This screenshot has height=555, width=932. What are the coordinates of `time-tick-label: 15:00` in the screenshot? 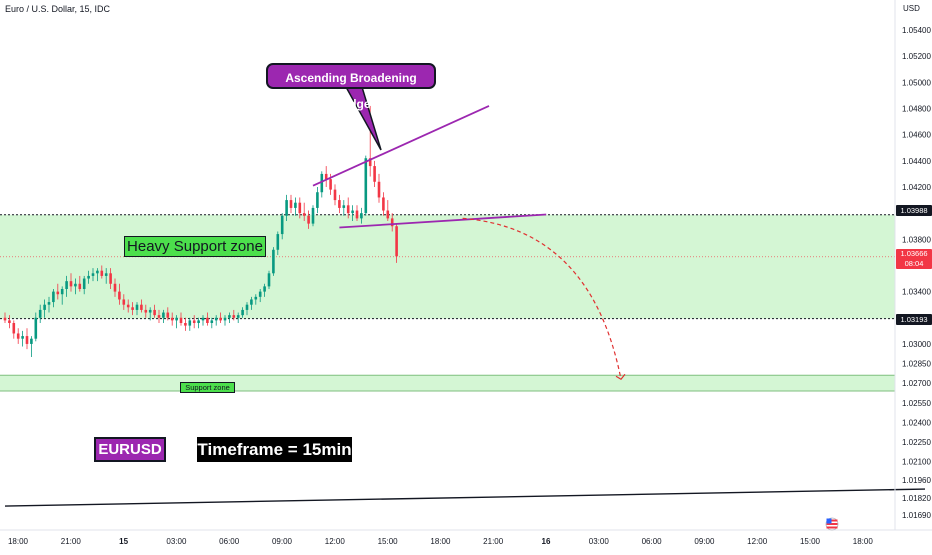 It's located at (388, 541).